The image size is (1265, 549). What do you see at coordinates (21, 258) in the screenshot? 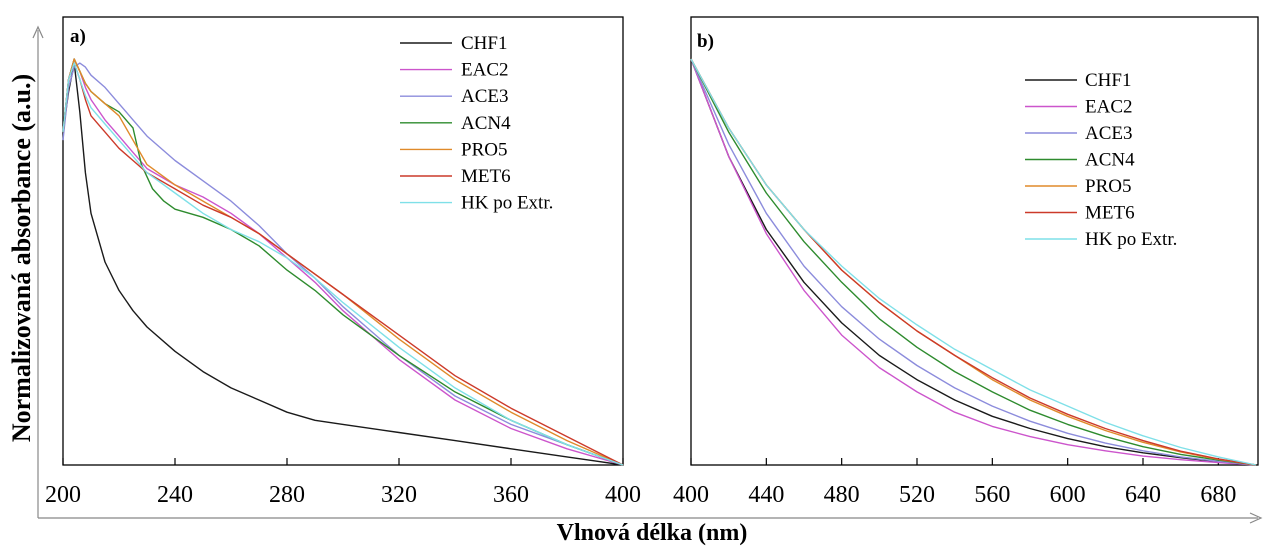
I see `y-axis-title: Normalizovaná absorbance (a.u.)` at bounding box center [21, 258].